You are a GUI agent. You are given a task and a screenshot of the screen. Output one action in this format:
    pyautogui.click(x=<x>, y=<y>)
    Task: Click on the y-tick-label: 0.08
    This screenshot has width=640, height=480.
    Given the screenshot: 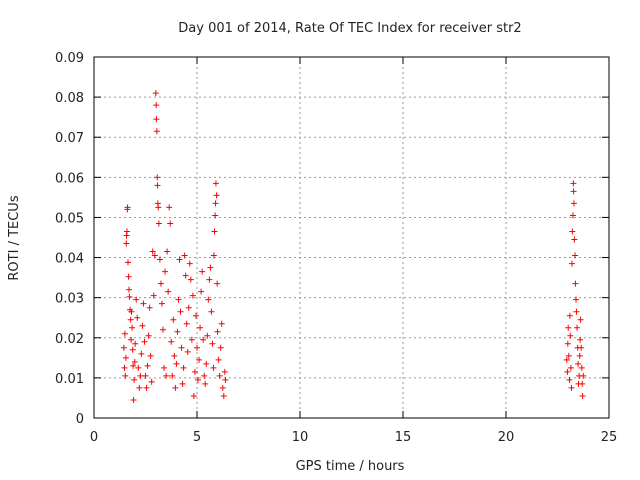 What is the action you would take?
    pyautogui.click(x=69, y=98)
    